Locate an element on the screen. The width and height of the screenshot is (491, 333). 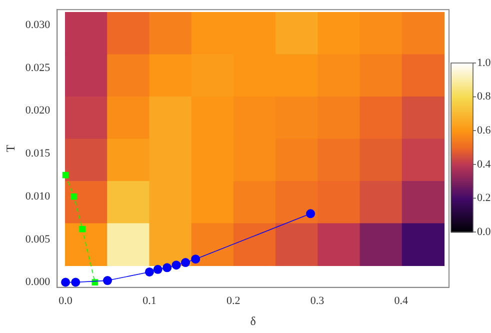
color-bar-label: 0.8 is located at coordinates (484, 96).